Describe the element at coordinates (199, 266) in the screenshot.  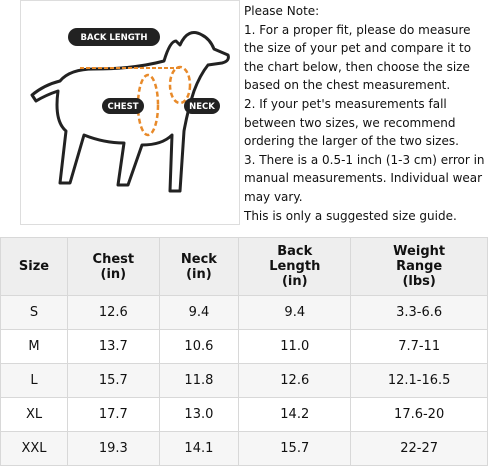
I see `header-cell: Neck (in)` at that location.